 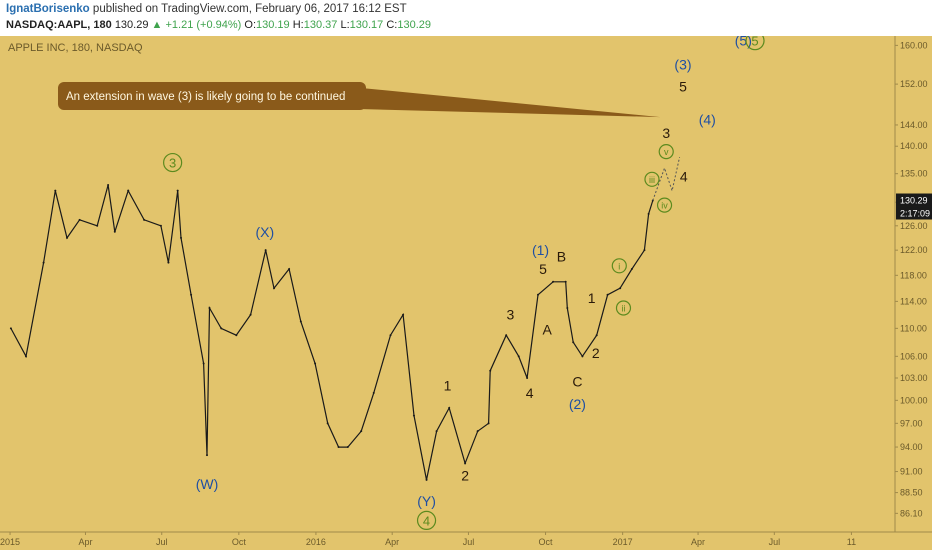 I want to click on callout-pointer, so click(x=490, y=101).